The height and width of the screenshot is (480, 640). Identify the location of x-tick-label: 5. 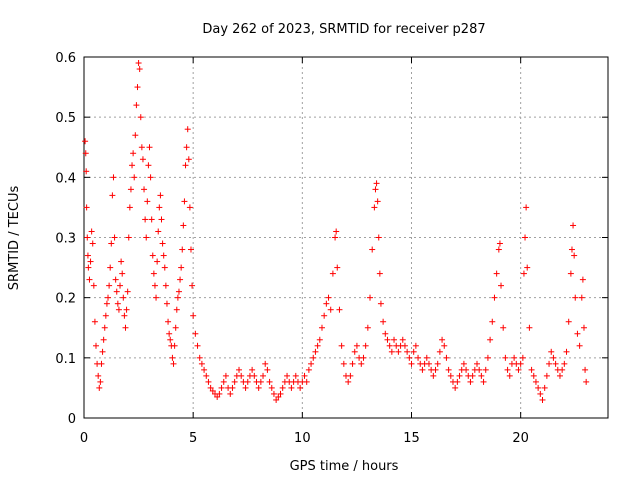
(193, 438).